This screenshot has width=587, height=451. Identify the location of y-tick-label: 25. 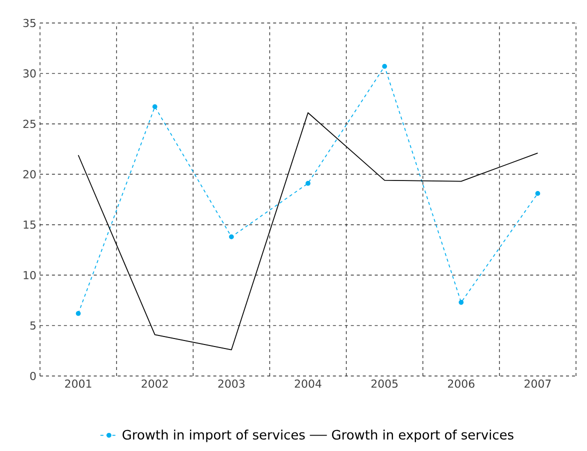
(29, 124).